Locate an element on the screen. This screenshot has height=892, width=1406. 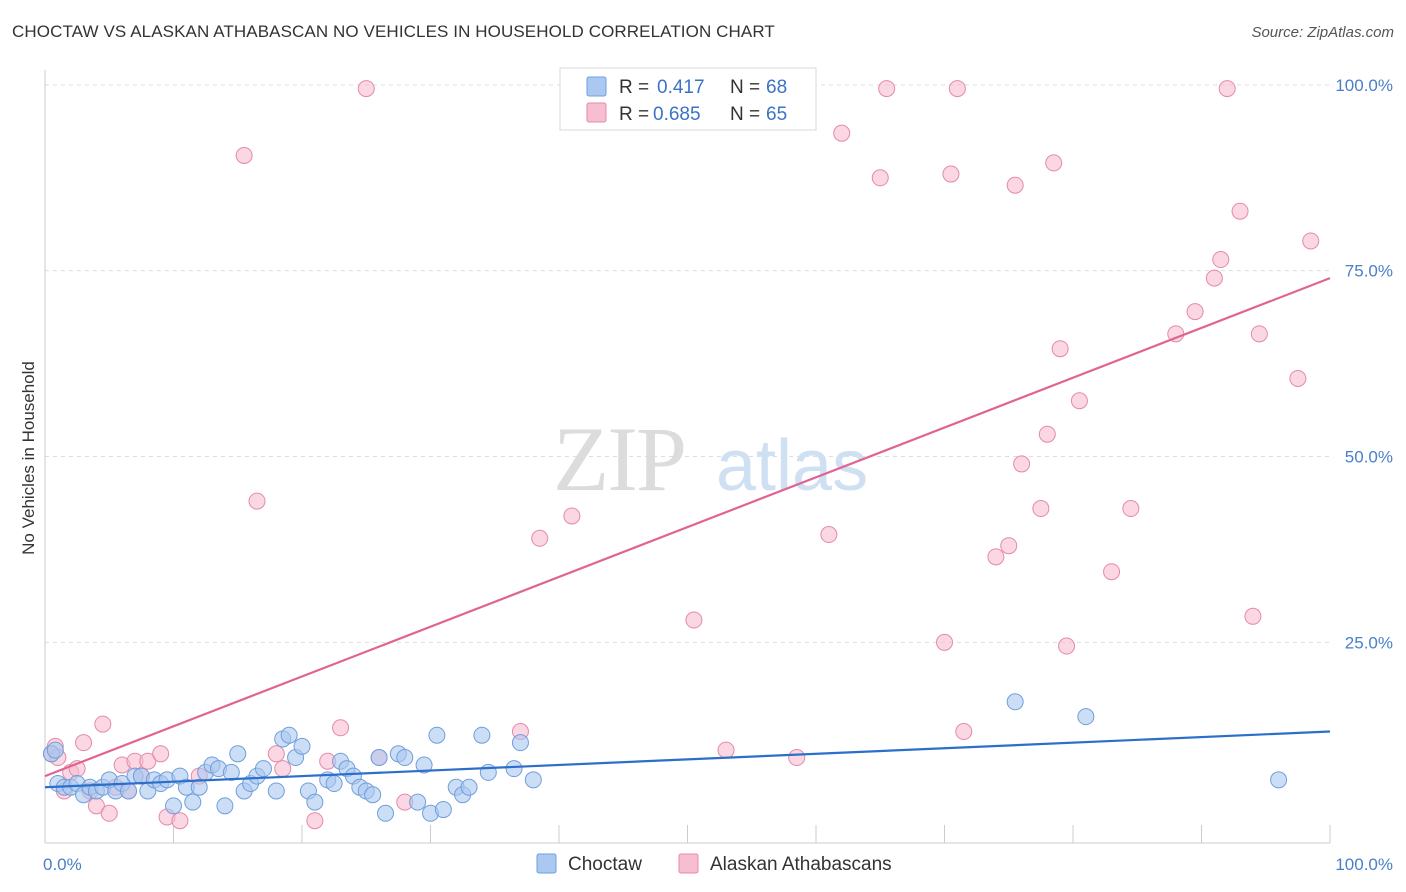
legend: R = 0.417 N = 68 R = 0.685 N = 65 is located at coordinates (688, 99).